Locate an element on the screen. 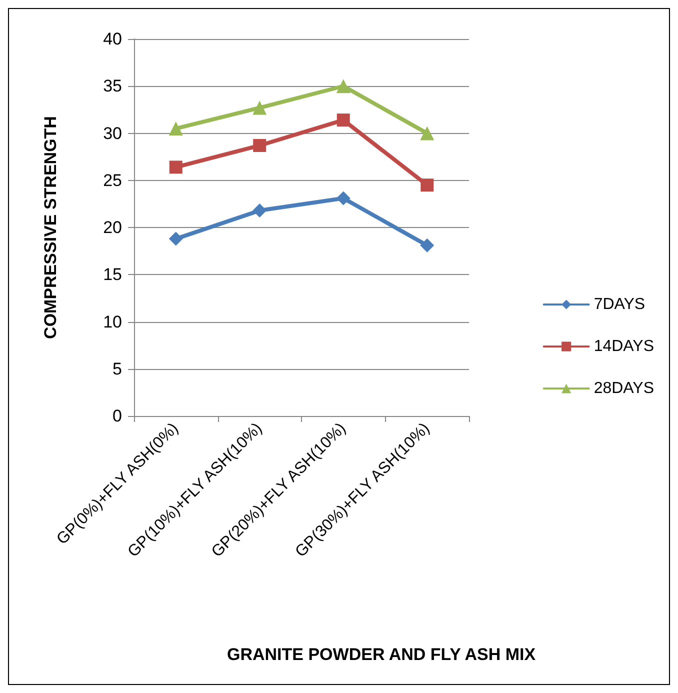 This screenshot has height=693, width=678. legend-label: 7DAYS is located at coordinates (620, 304).